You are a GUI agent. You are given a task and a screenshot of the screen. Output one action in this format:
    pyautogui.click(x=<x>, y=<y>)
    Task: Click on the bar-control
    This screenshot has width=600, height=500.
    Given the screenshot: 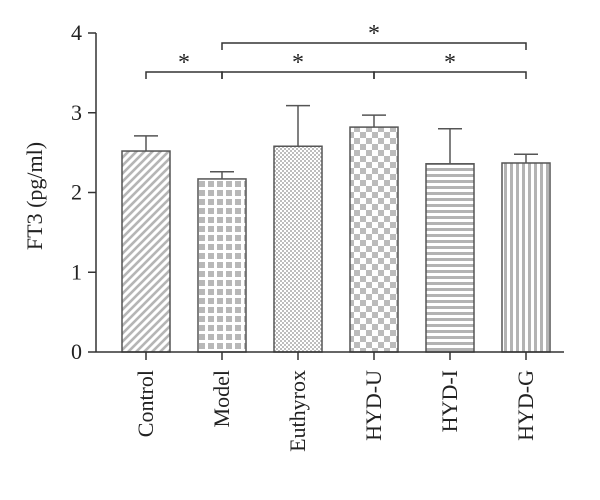 What is the action you would take?
    pyautogui.click(x=146, y=251)
    